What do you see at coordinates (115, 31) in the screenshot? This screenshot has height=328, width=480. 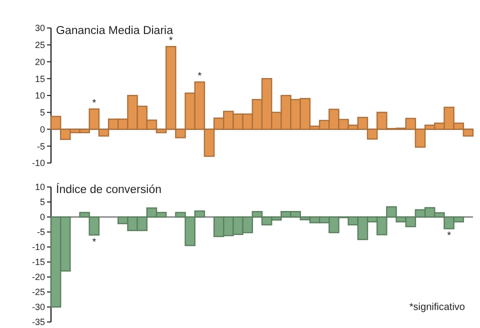 I see `chart-title: Ganancia Media Diaria` at bounding box center [115, 31].